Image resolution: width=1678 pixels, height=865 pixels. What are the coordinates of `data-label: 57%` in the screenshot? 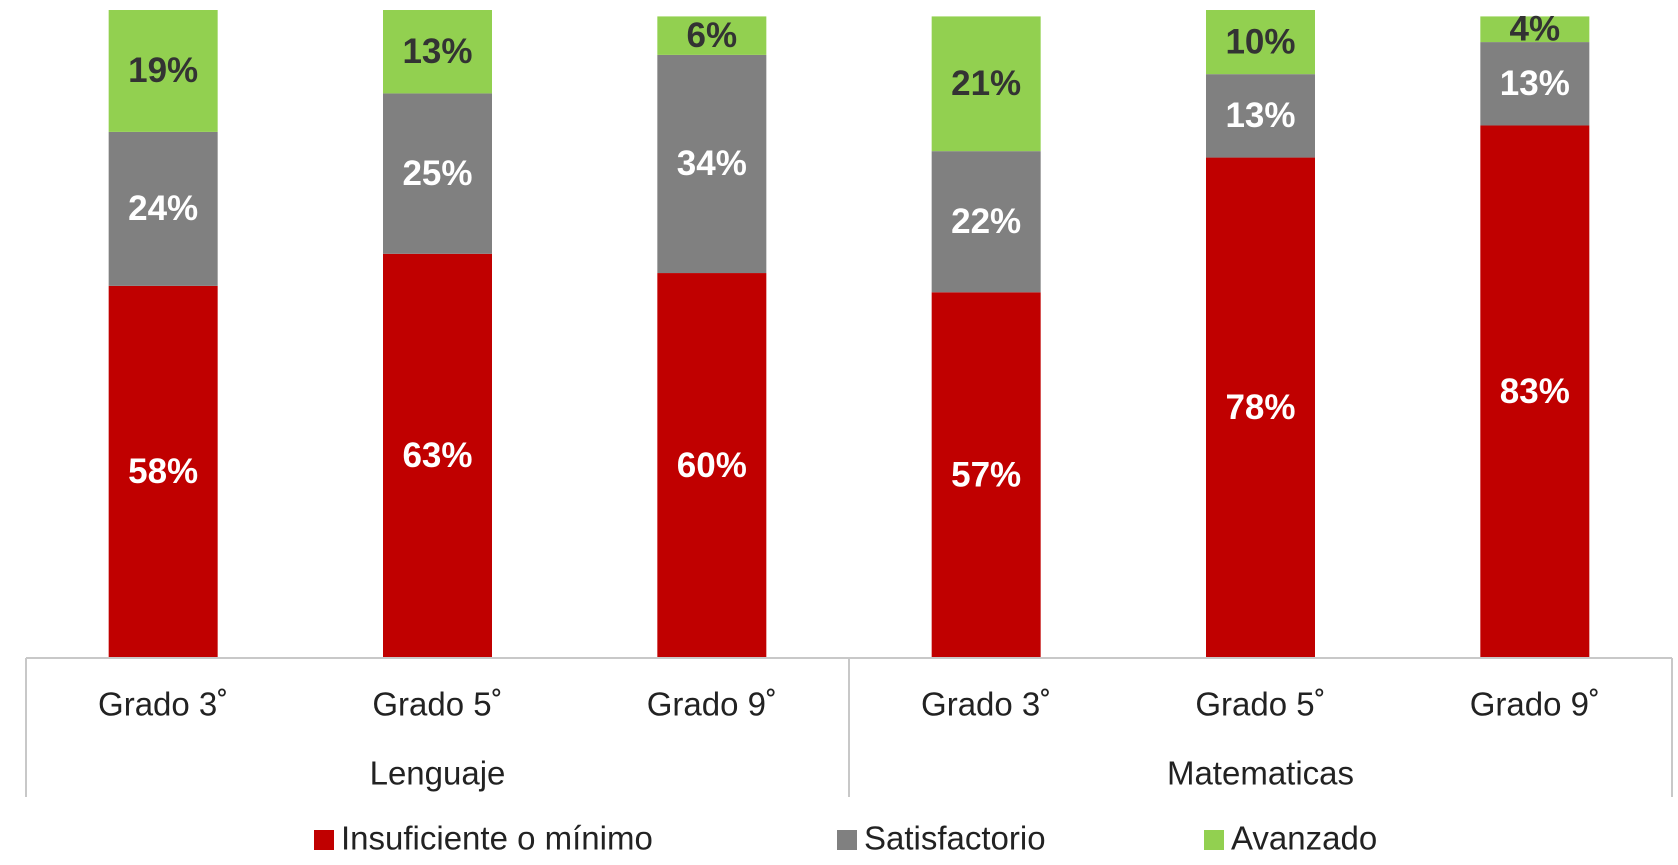 It's located at (986, 474).